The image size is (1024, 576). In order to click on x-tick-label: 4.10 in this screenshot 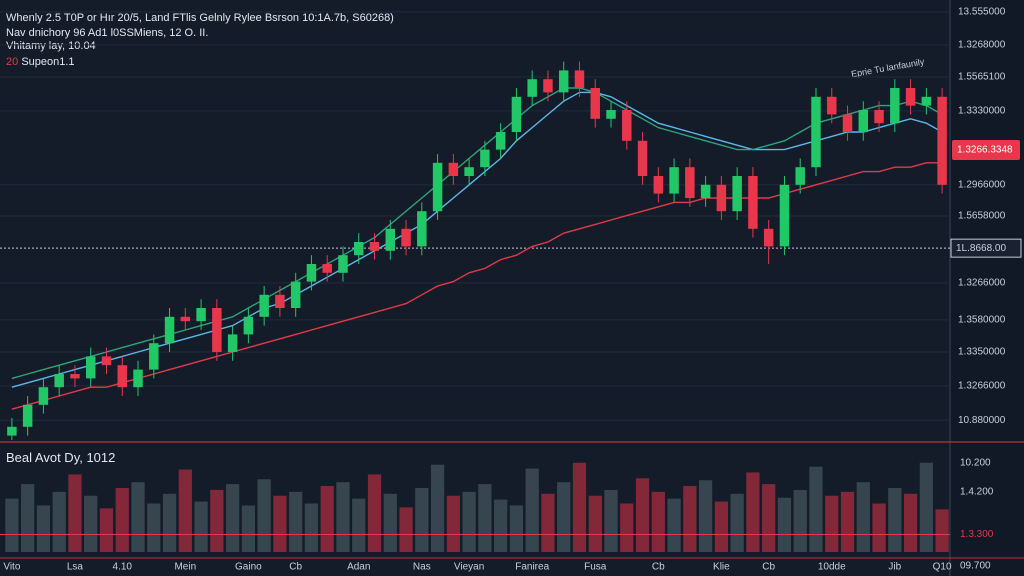, I will do `click(123, 567)`.